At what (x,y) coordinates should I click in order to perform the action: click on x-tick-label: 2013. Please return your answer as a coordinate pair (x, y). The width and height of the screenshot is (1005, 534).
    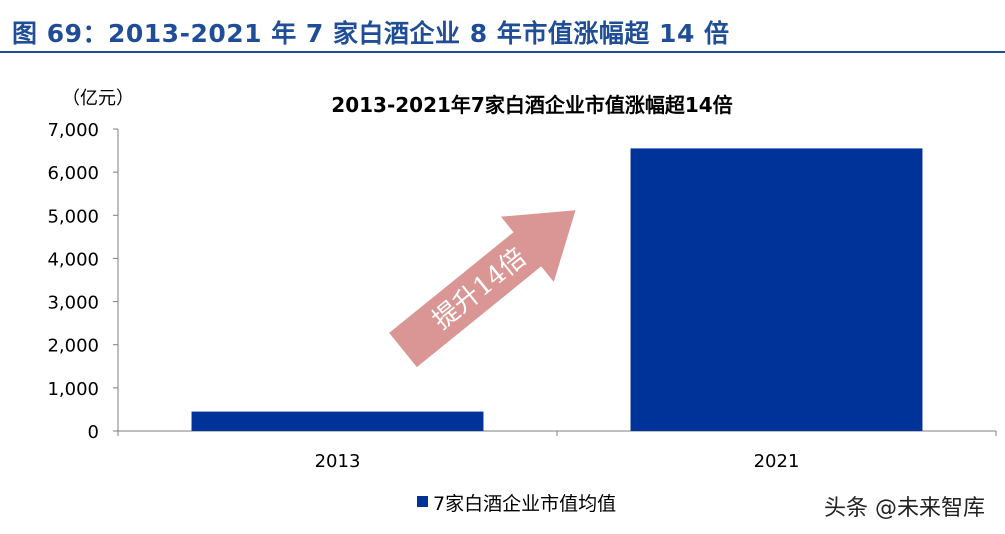
    Looking at the image, I should click on (338, 461).